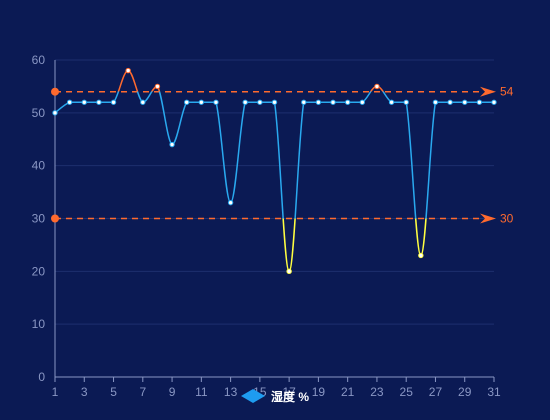  Describe the element at coordinates (465, 392) in the screenshot. I see `x-tick-label: 29` at that location.